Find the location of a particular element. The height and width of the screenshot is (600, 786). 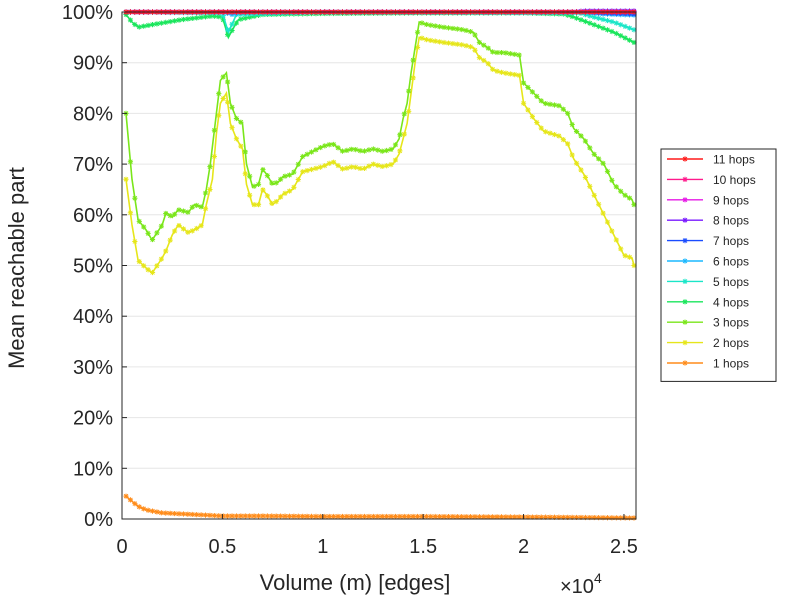

legend-label: 6 hops is located at coordinates (731, 262).